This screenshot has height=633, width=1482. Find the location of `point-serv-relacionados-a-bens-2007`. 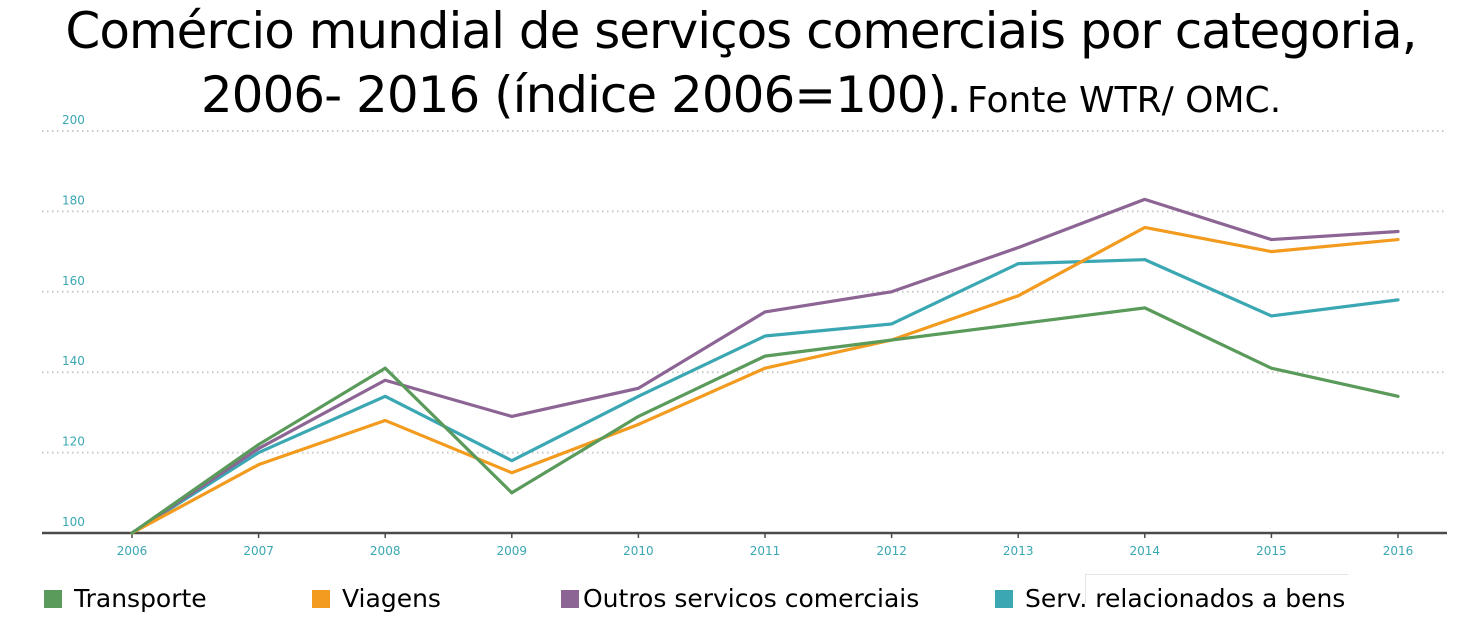

point-serv-relacionados-a-bens-2007 is located at coordinates (258, 452).